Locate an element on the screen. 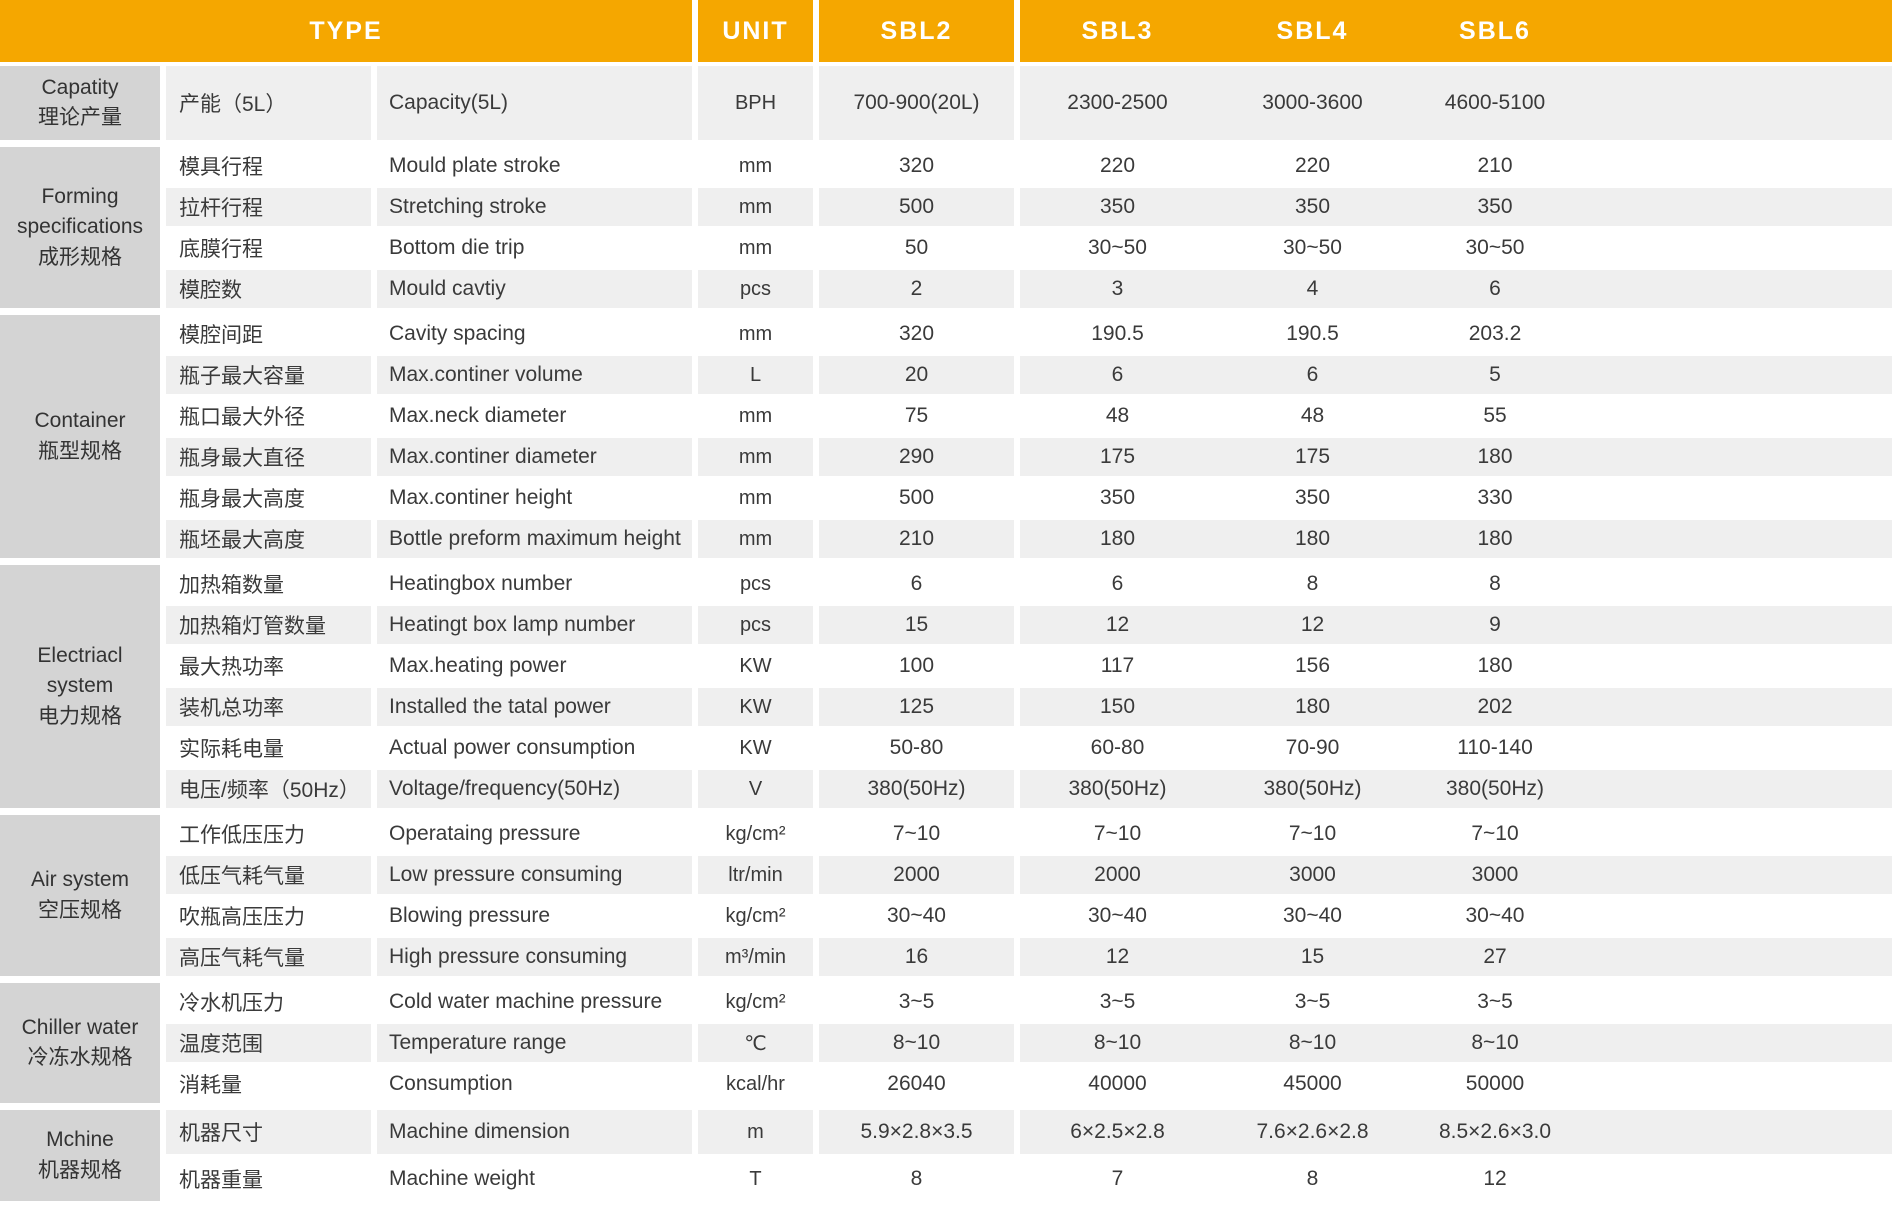 The image size is (1892, 1208). en-label-cell: Temperature range is located at coordinates (534, 1043).